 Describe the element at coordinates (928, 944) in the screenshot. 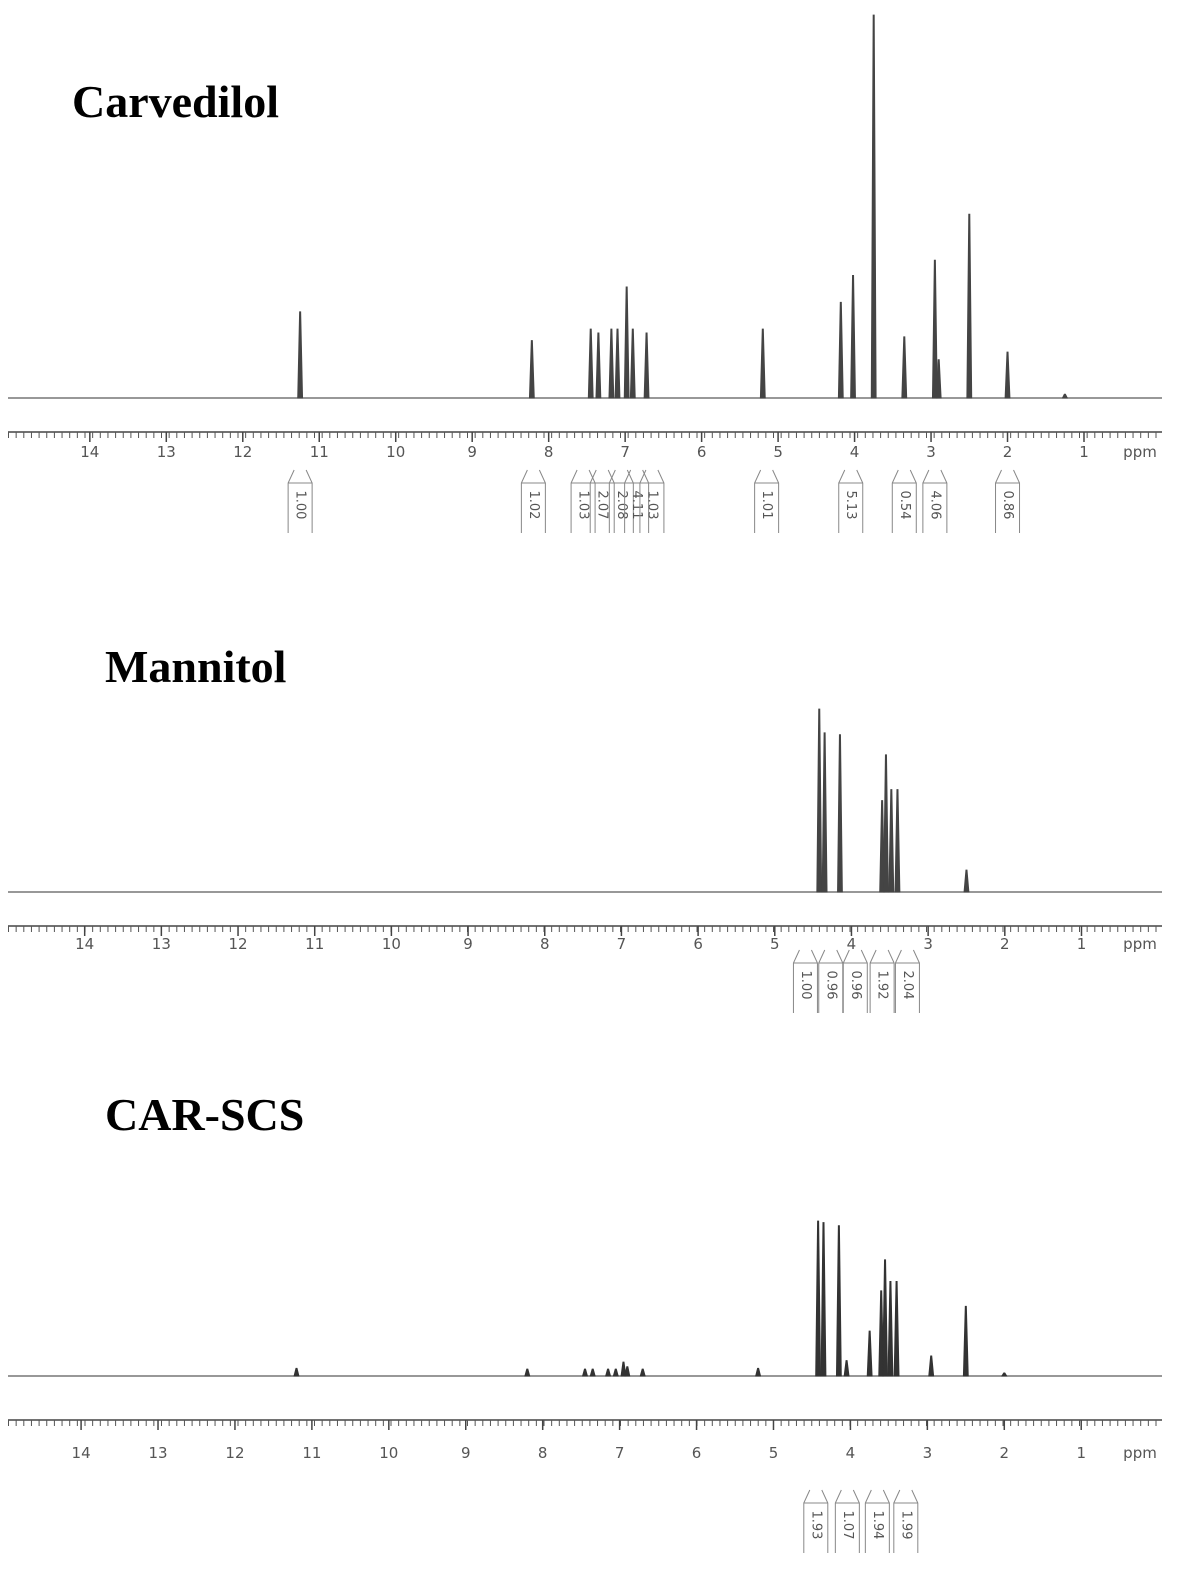

I see `x-tick-label: 3` at that location.